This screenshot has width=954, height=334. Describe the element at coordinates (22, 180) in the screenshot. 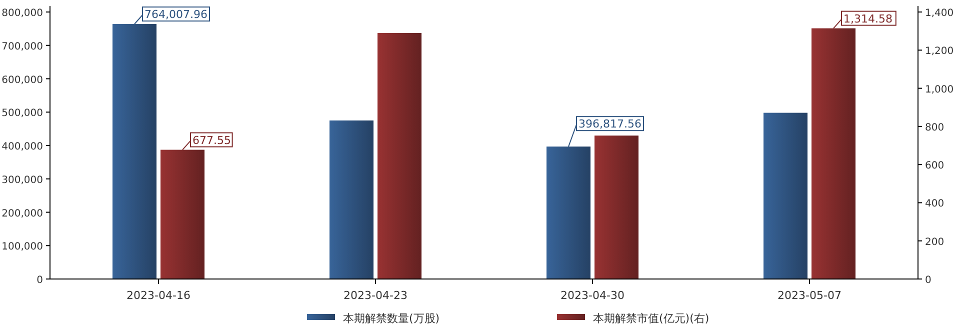

I see `y-tick-label: 300,000` at that location.